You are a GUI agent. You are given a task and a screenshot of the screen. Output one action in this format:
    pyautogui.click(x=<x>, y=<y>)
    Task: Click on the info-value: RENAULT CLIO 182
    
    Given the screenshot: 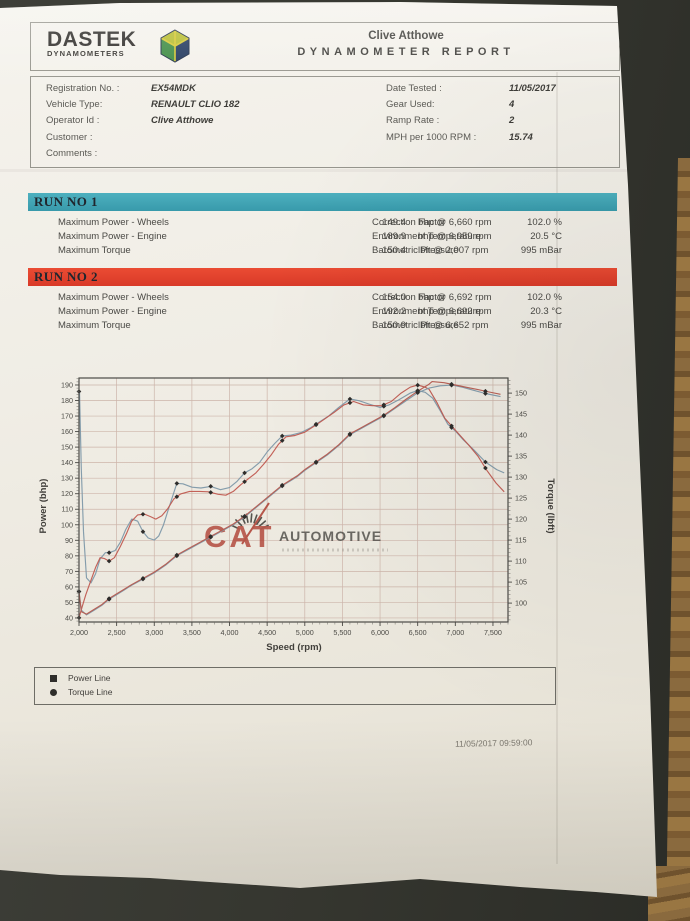 What is the action you would take?
    pyautogui.click(x=195, y=104)
    